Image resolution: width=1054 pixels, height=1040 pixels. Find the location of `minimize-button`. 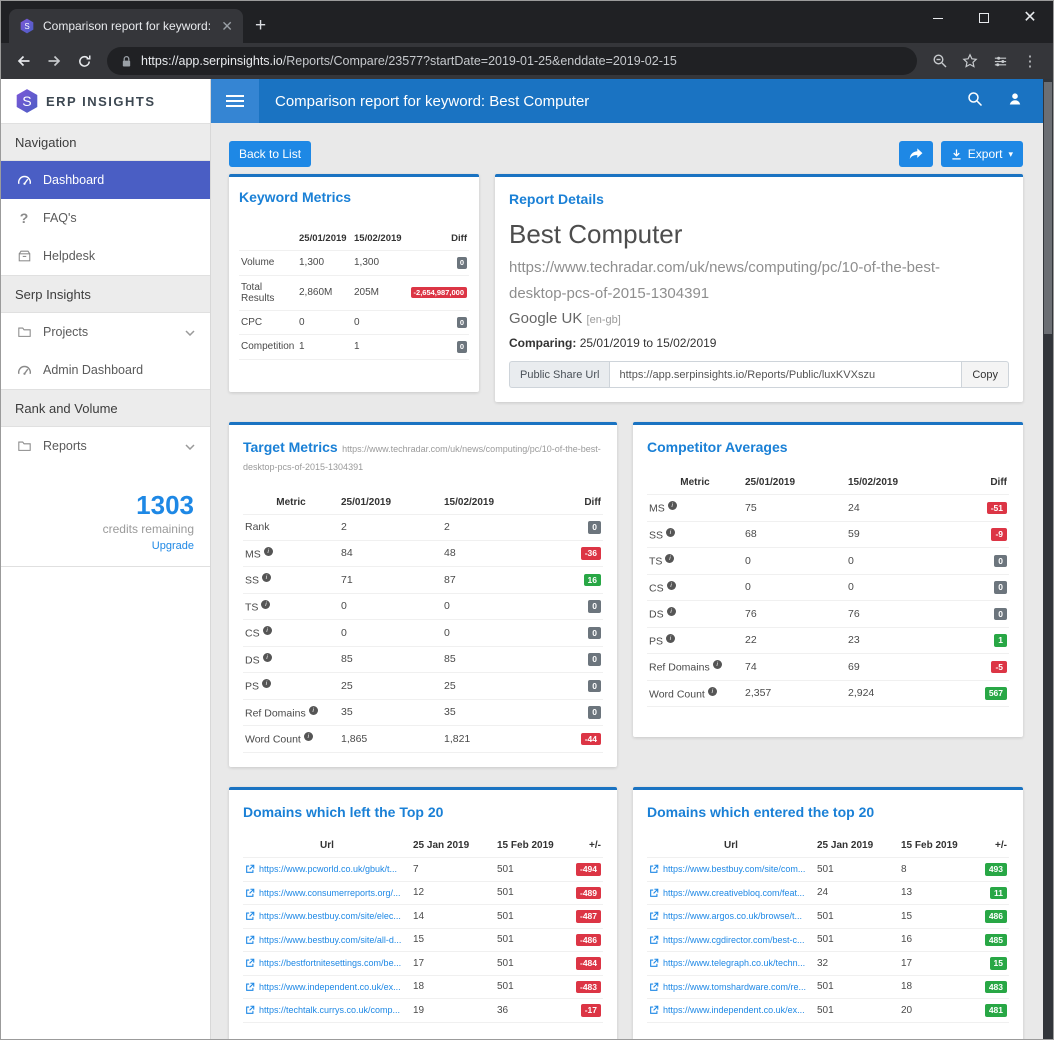

minimize-button is located at coordinates (938, 18).